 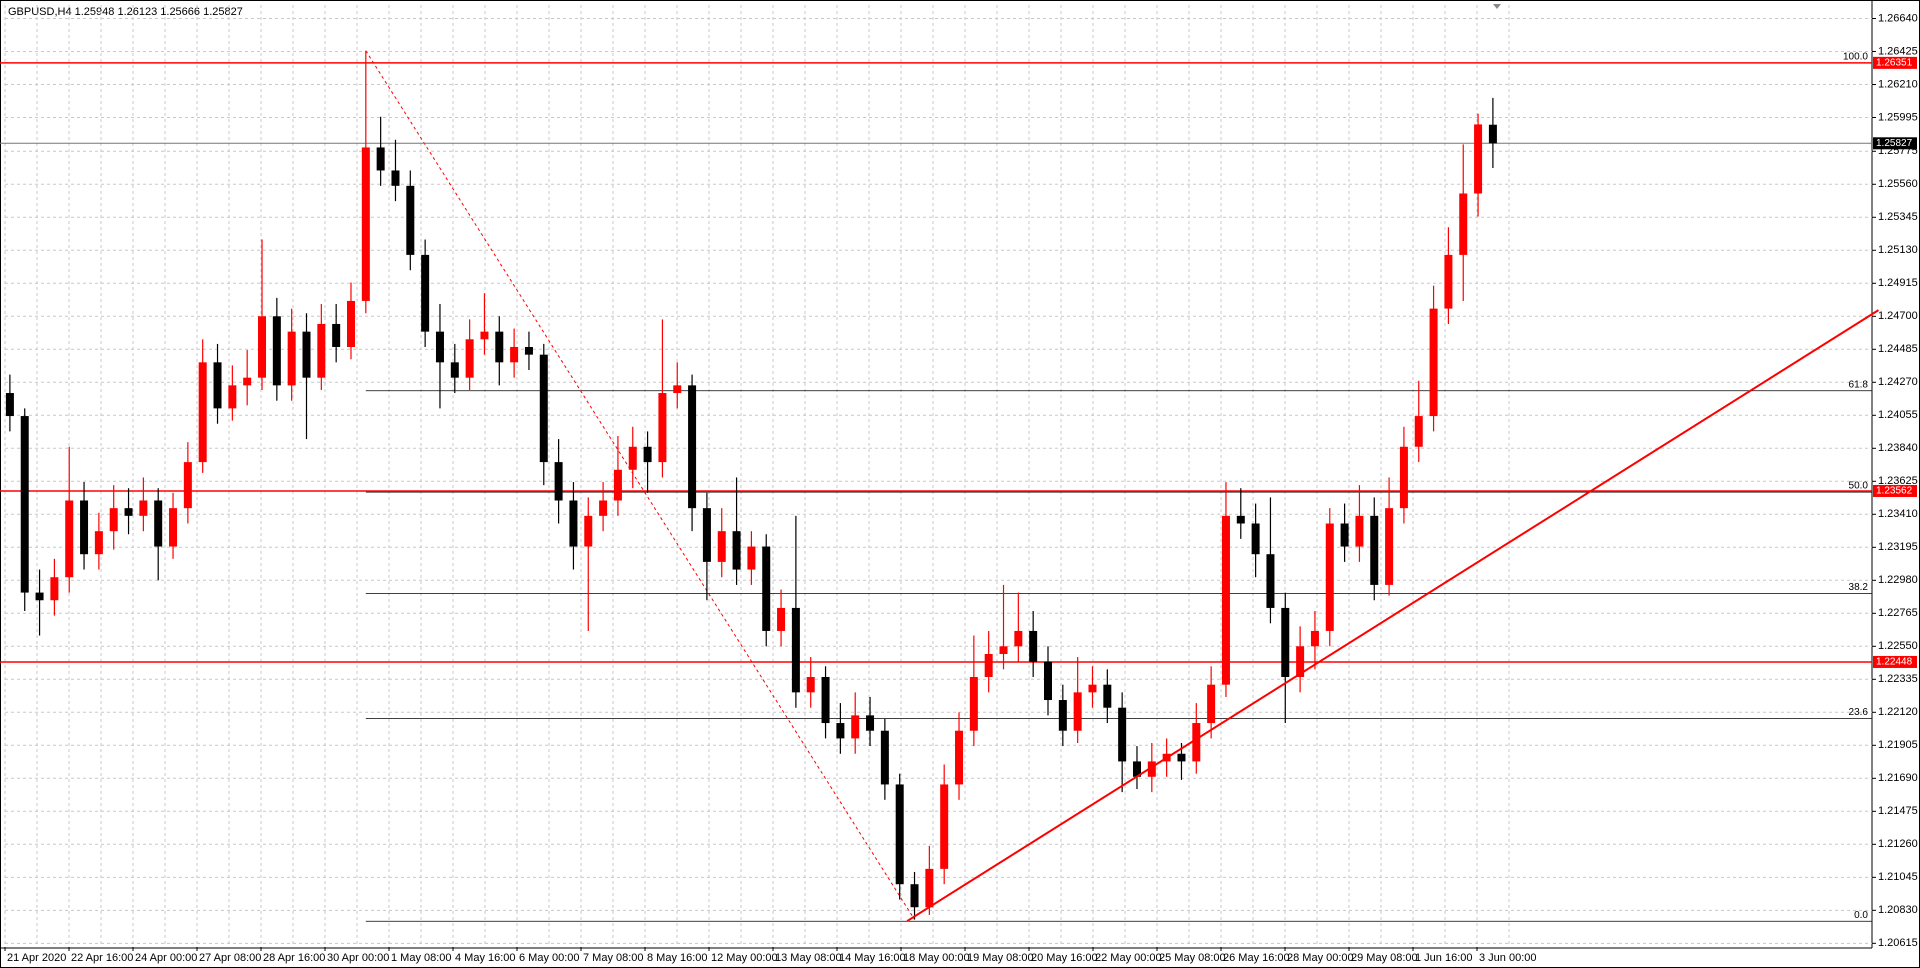 I want to click on x-tick-label: 3 Jun 00:00, so click(x=1508, y=958).